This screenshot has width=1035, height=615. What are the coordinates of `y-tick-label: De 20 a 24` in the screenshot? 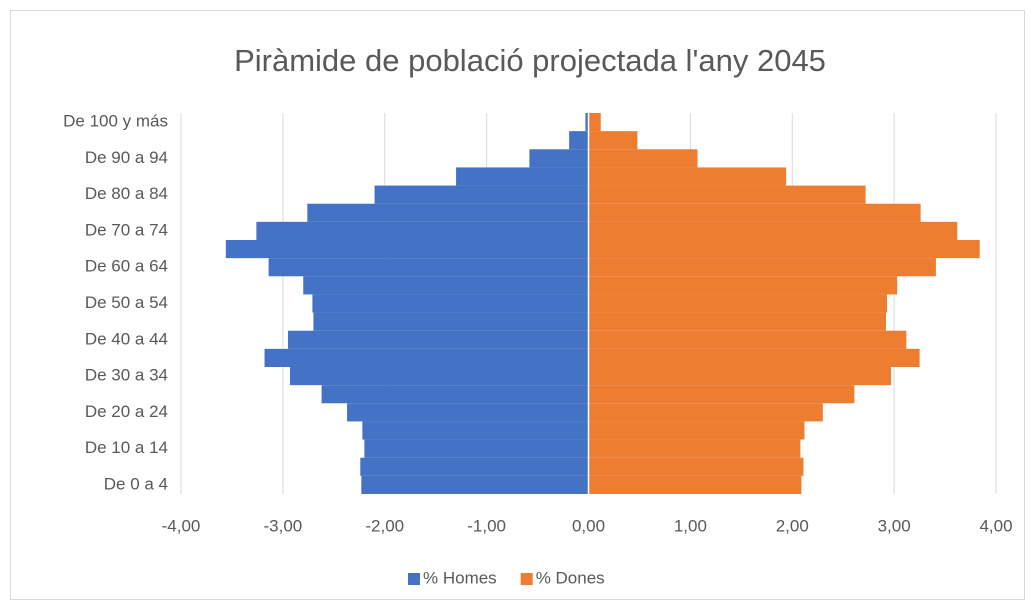 It's located at (126, 411).